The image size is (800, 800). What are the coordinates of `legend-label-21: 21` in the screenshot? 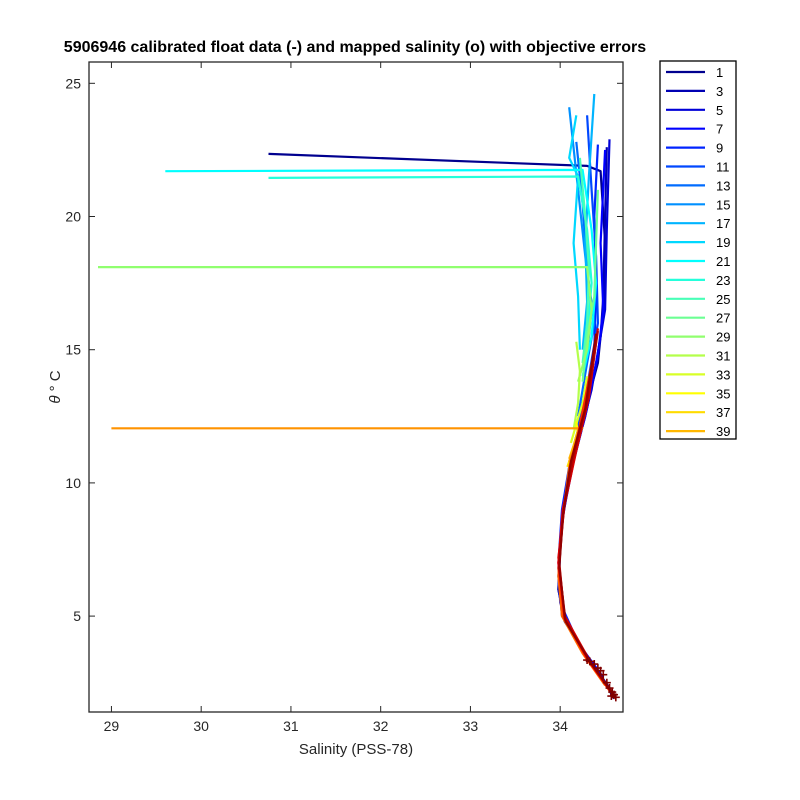 It's located at (723, 261).